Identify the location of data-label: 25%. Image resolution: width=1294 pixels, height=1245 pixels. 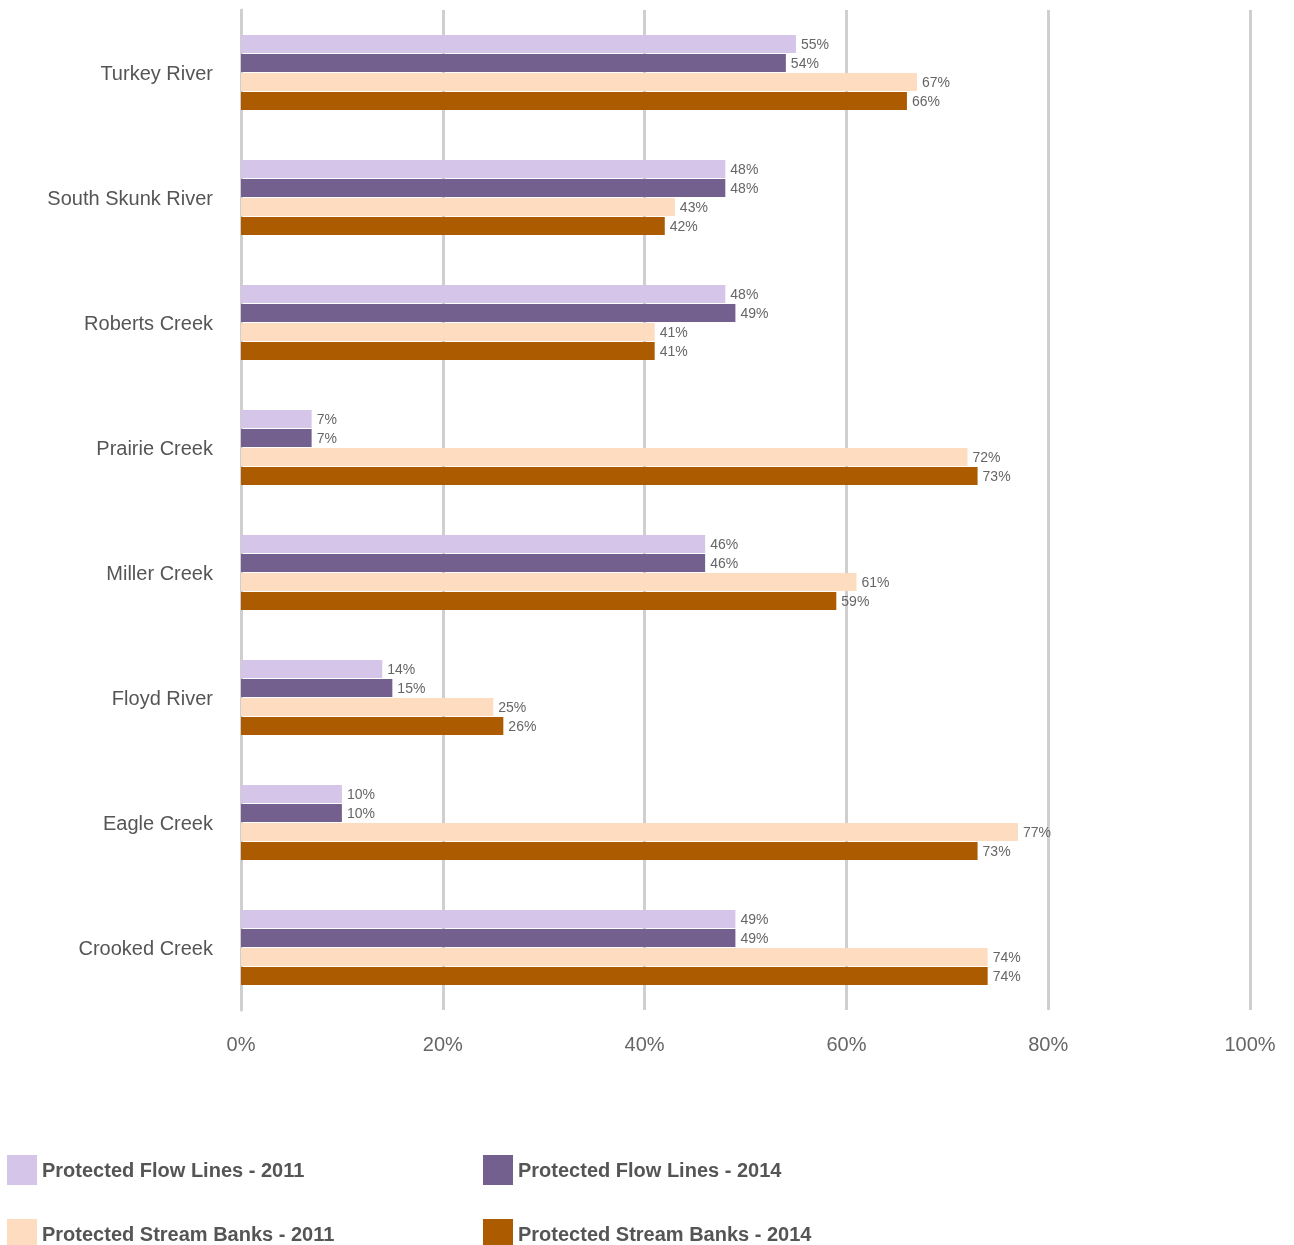
(512, 707).